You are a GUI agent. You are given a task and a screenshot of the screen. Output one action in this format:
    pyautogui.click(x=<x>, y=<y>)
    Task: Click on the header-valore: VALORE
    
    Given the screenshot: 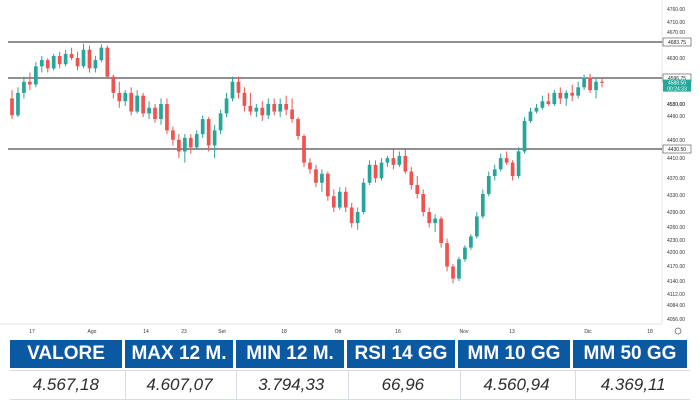 What is the action you would take?
    pyautogui.click(x=66, y=354)
    